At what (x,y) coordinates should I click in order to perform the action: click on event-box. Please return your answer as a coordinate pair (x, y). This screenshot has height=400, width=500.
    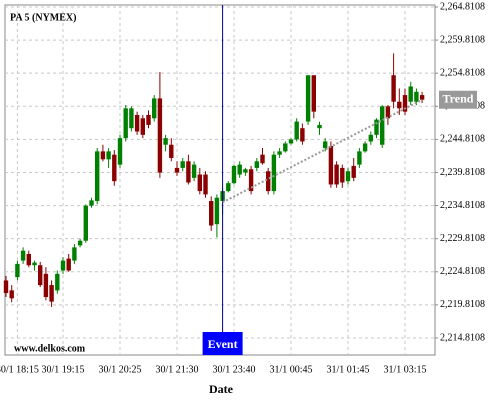
    Looking at the image, I should click on (222, 343).